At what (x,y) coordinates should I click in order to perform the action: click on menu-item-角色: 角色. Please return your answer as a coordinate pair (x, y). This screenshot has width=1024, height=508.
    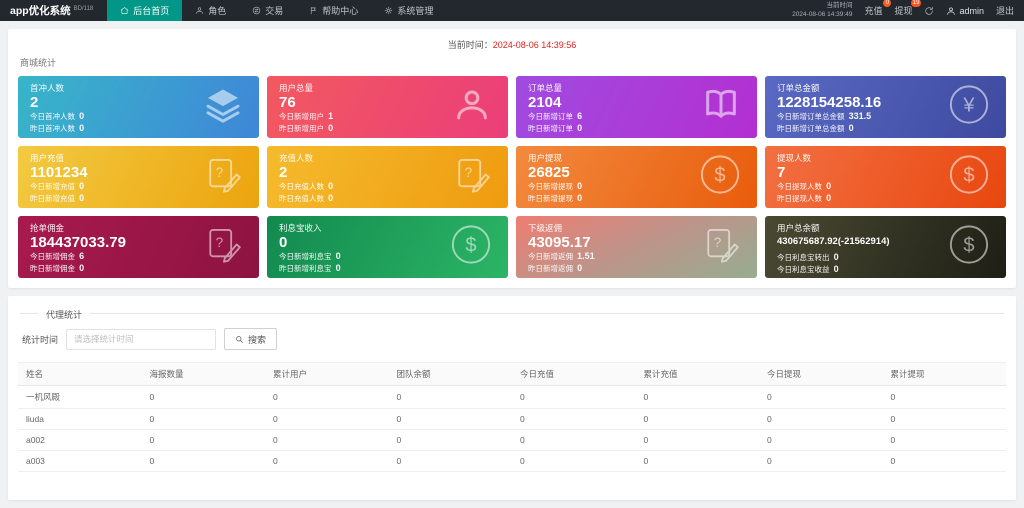
    Looking at the image, I should click on (210, 10).